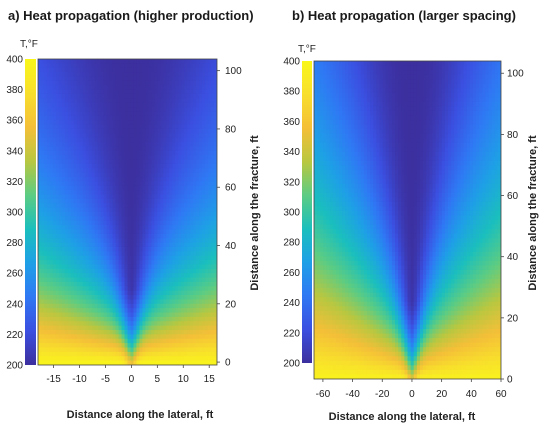 This screenshot has height=434, width=550. Describe the element at coordinates (29, 44) in the screenshot. I see `panel-a-colorbar-title: T,°F` at that location.